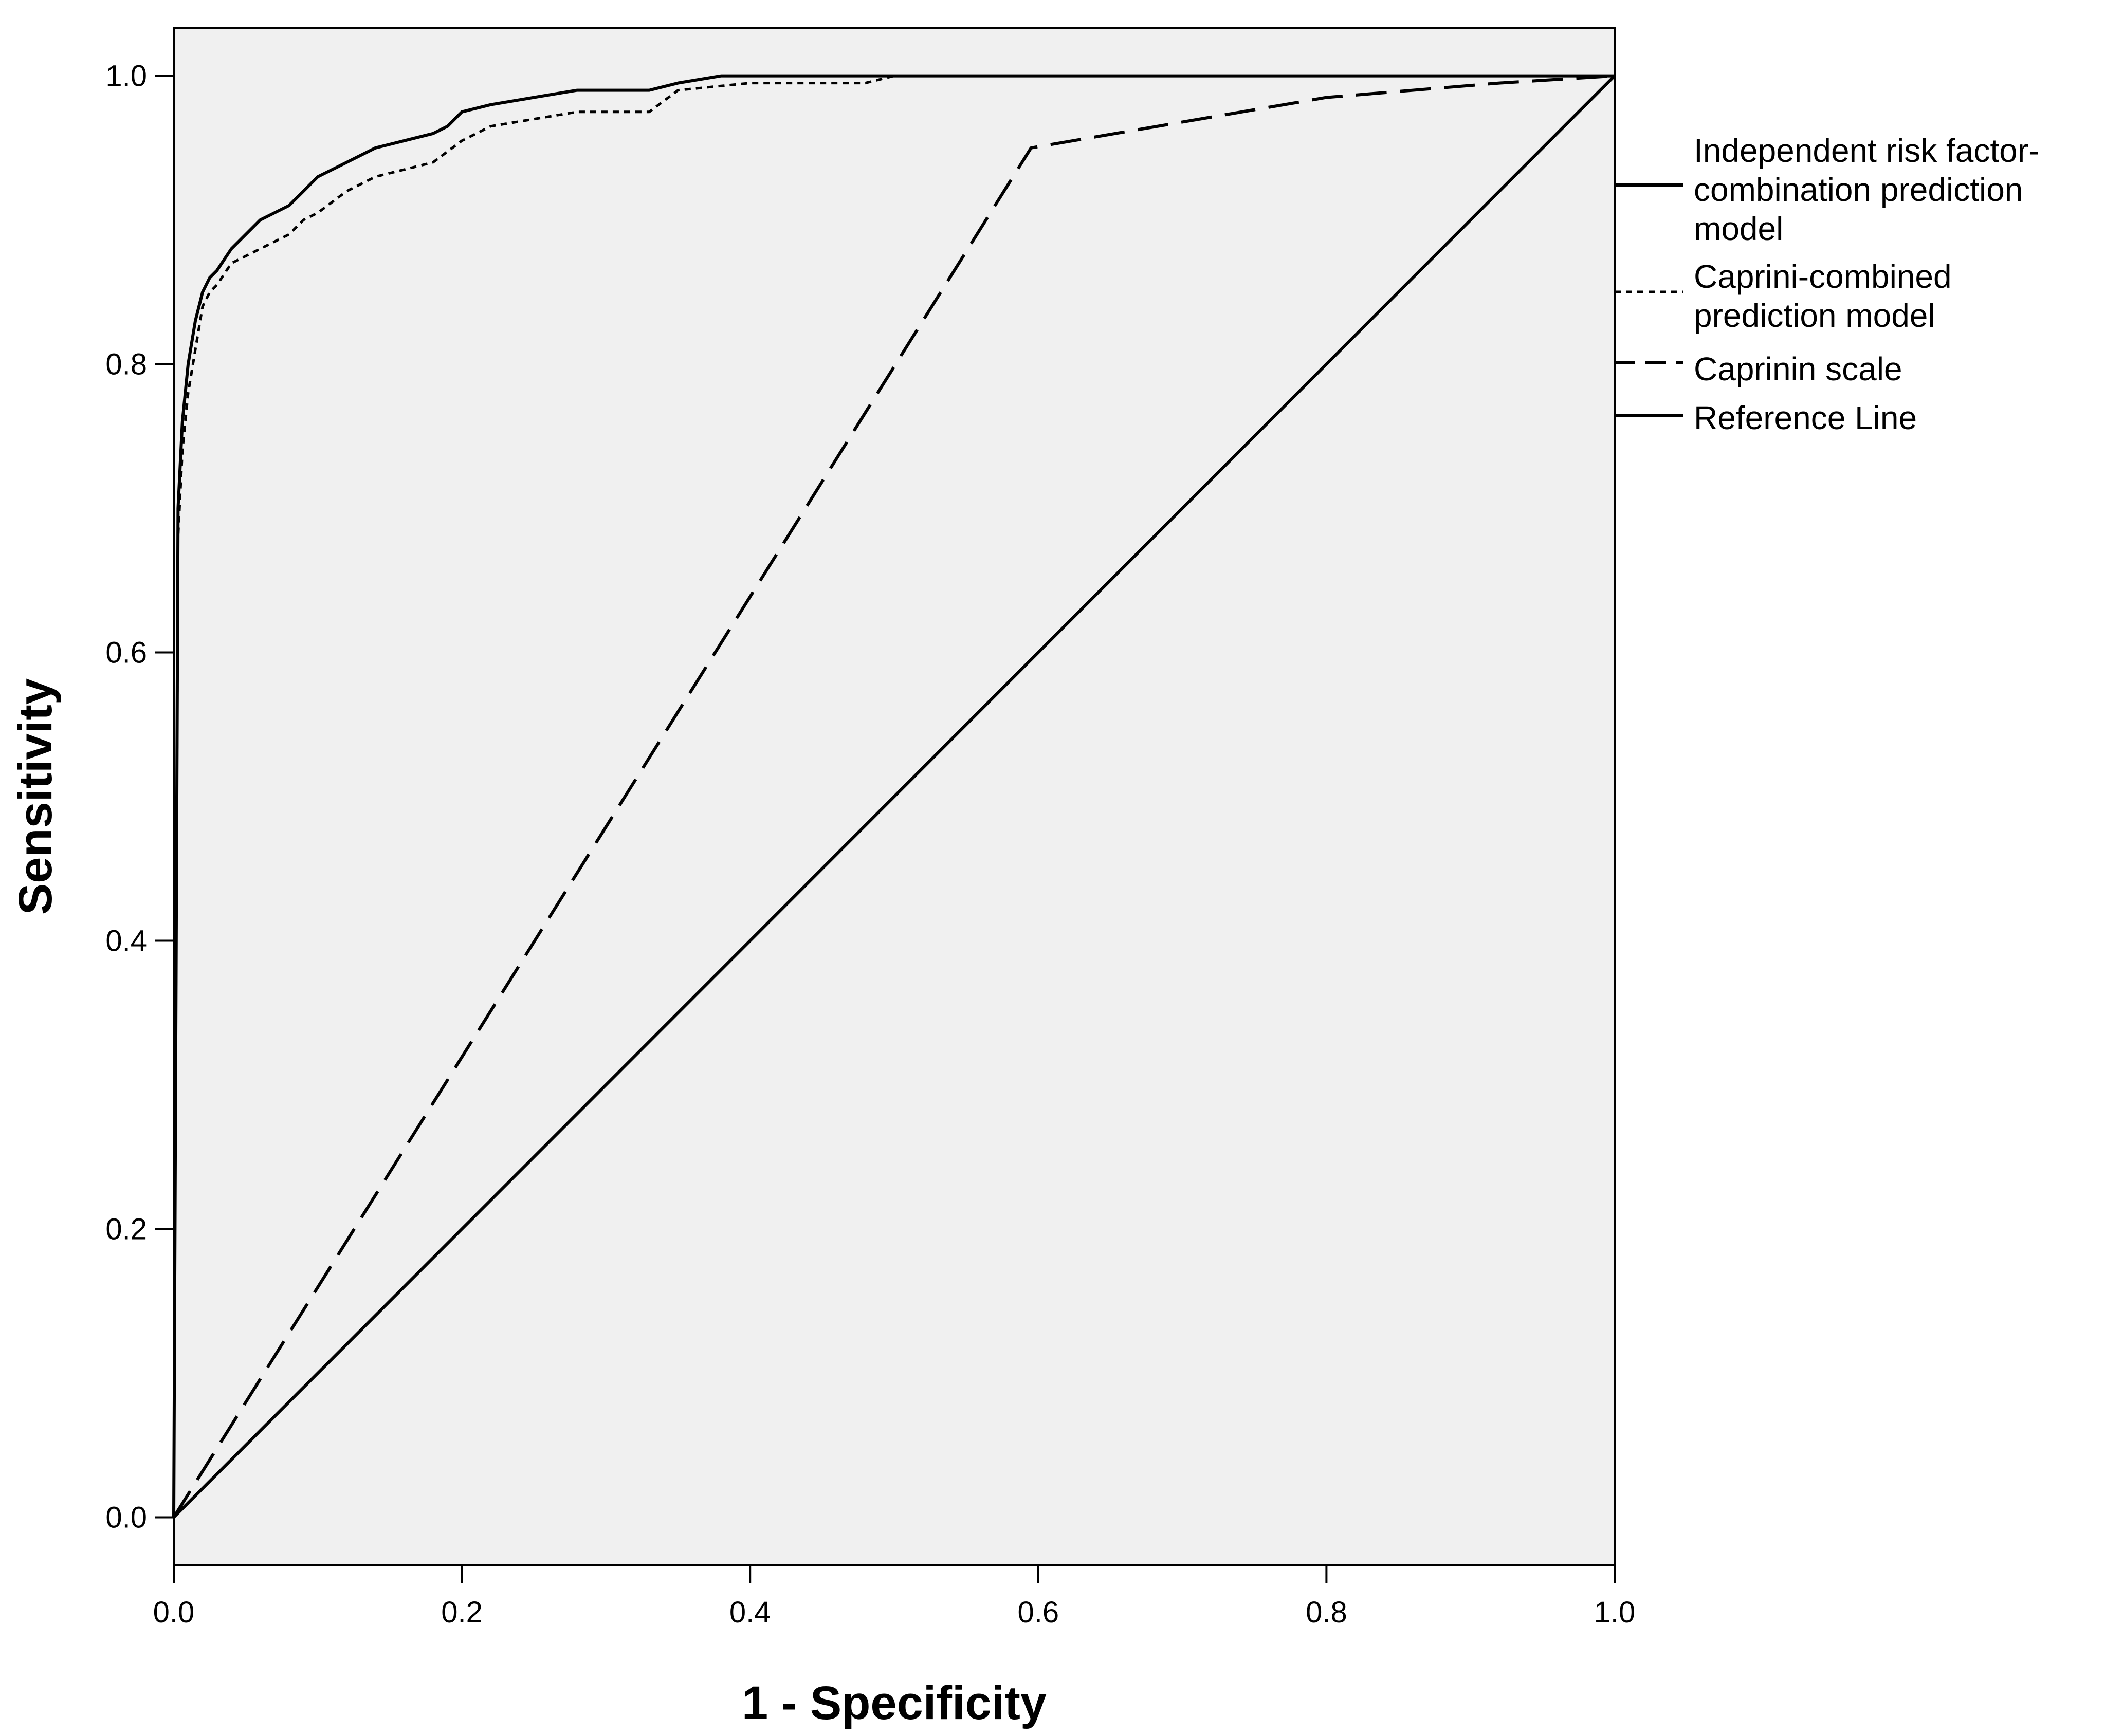 Image resolution: width=2105 pixels, height=1736 pixels. I want to click on legend-label: Reference Line, so click(1805, 417).